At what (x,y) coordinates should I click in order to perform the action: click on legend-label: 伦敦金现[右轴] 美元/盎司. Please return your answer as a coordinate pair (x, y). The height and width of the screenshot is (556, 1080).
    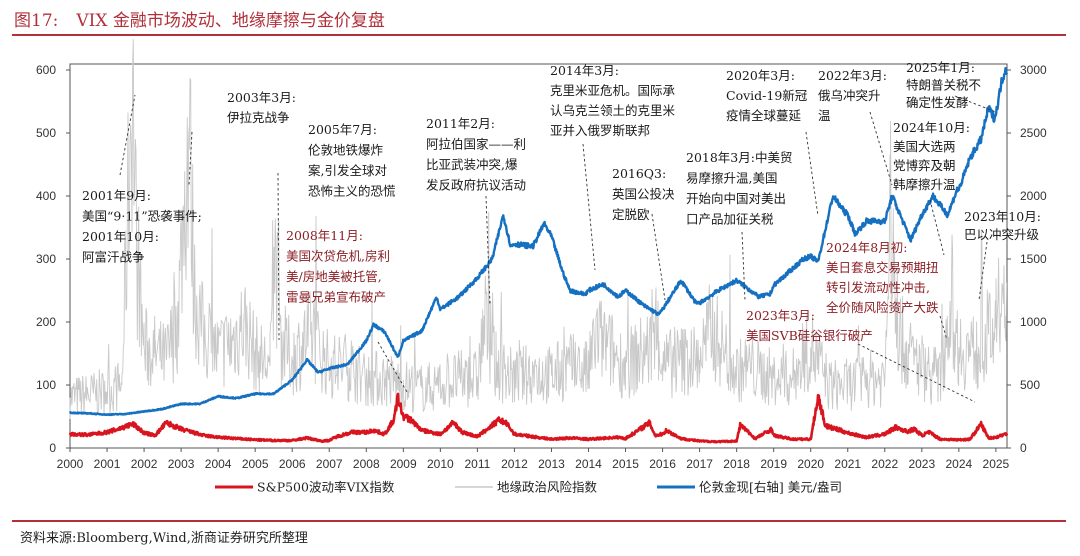
    Looking at the image, I should click on (770, 487).